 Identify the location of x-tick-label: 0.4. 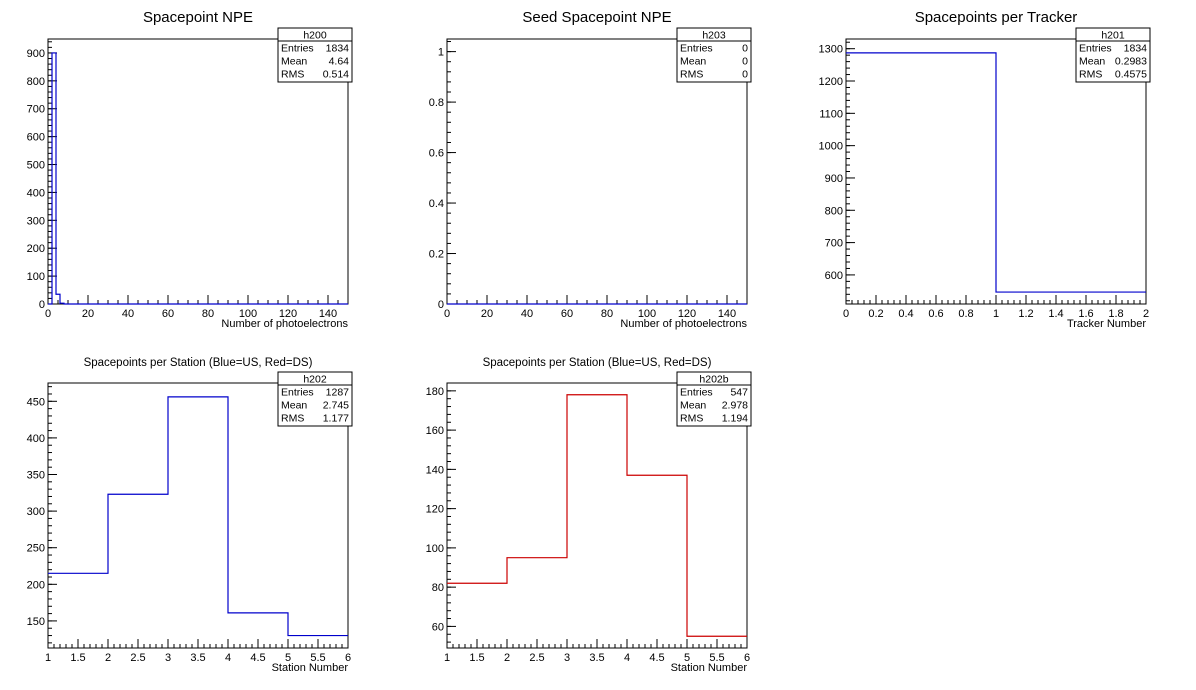
(905, 314).